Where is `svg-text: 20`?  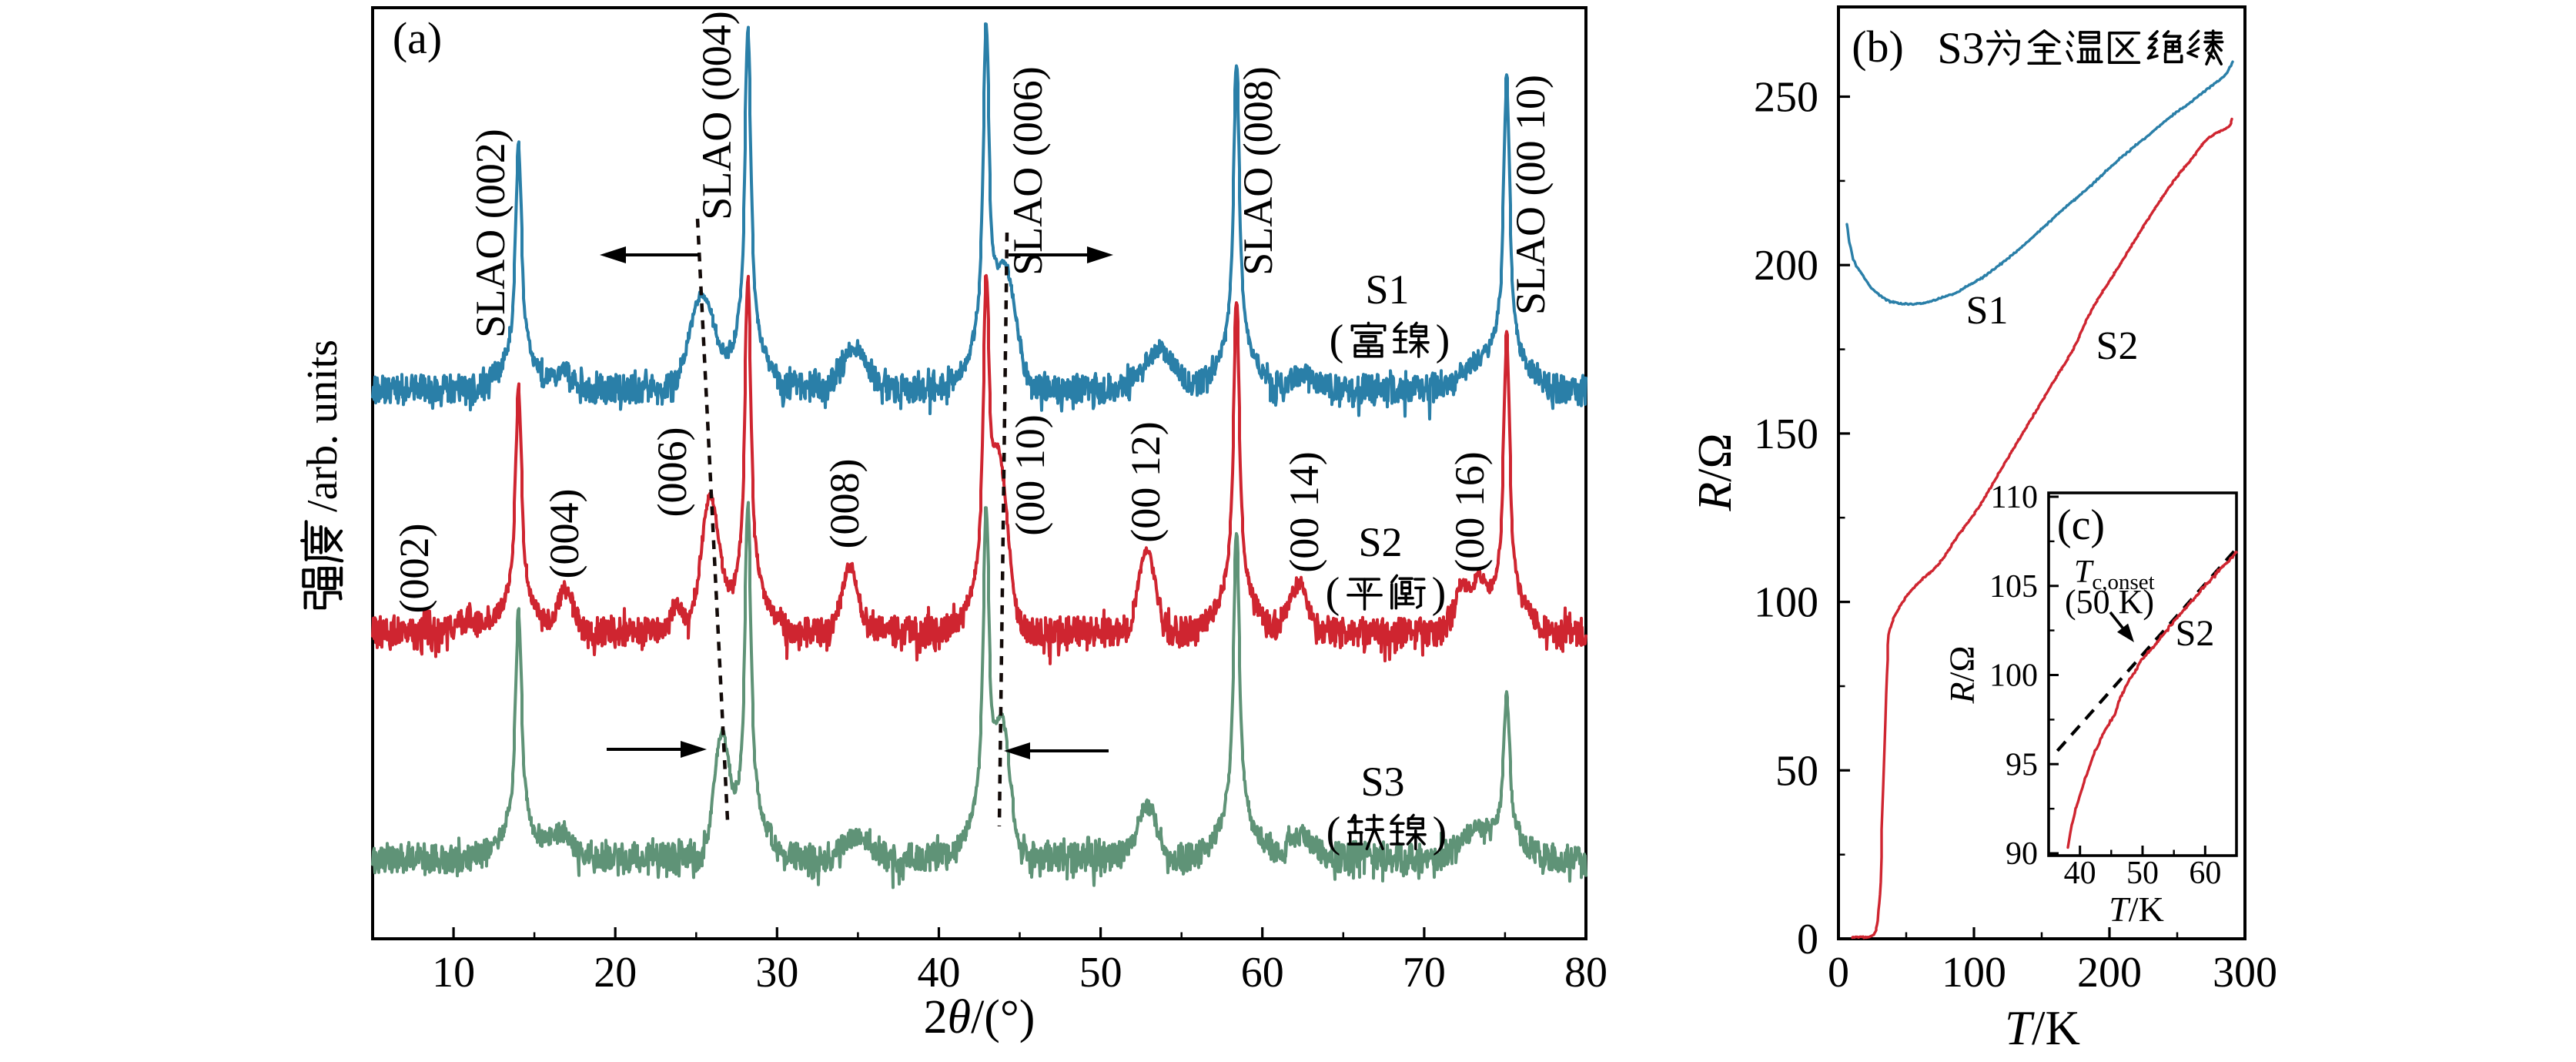
svg-text: 20 is located at coordinates (615, 973).